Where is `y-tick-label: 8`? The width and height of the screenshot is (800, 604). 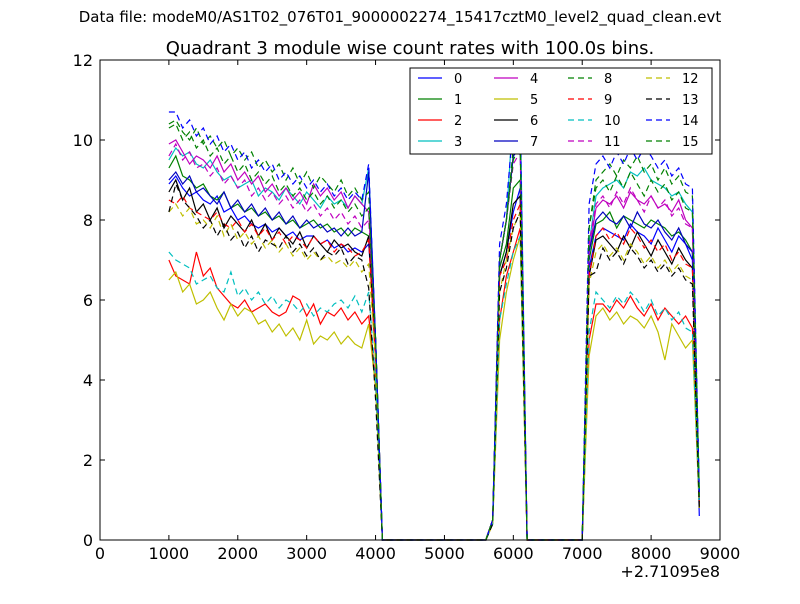
y-tick-label: 8 is located at coordinates (88, 220).